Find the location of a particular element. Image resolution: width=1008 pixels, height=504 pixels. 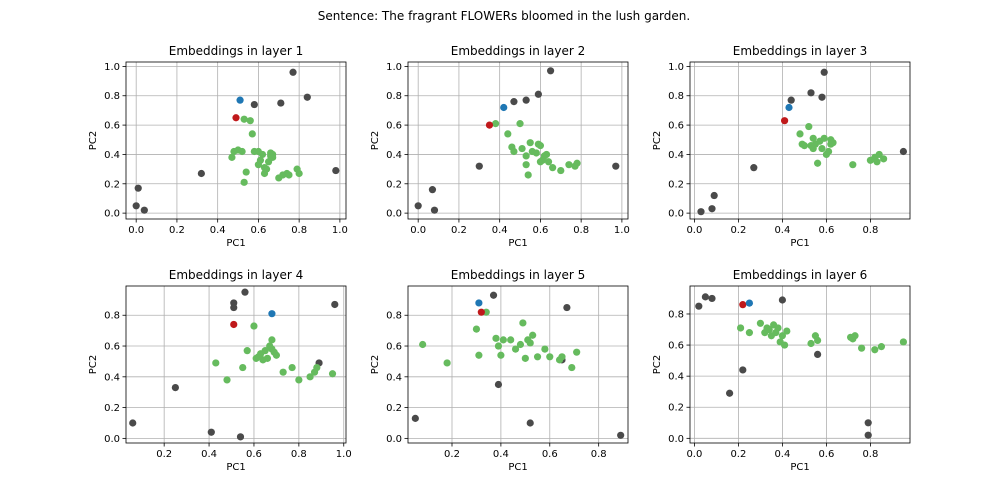

subplot-title: Embeddings in layer 1 is located at coordinates (236, 51).